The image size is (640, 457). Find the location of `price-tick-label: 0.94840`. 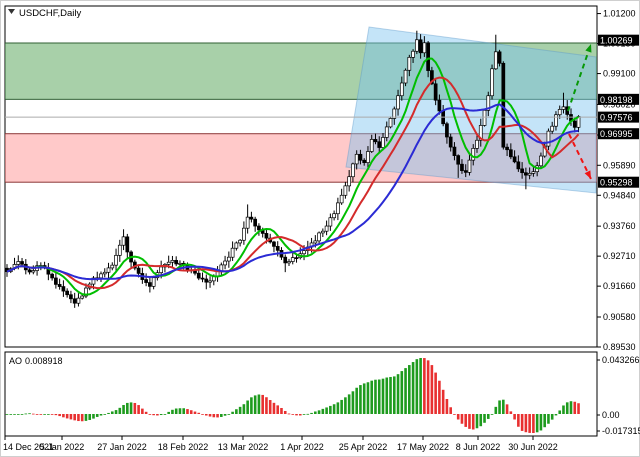

price-tick-label: 0.94840 is located at coordinates (619, 195).